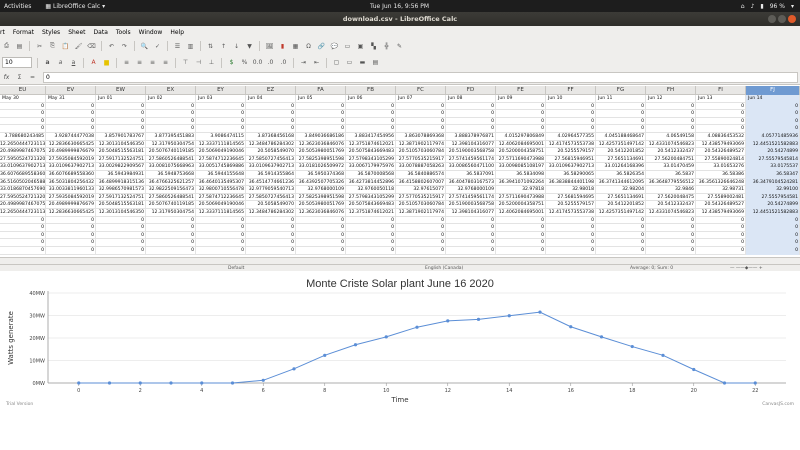 Image resolution: width=800 pixels, height=450 pixels. Describe the element at coordinates (23, 144) in the screenshot. I see `table-cell: 12.2650444723113` at that location.